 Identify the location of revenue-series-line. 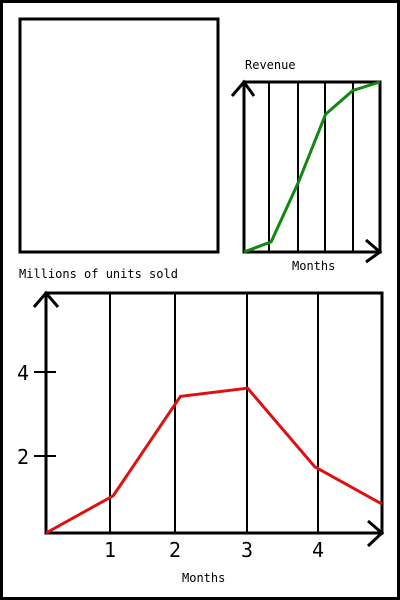
(312, 167).